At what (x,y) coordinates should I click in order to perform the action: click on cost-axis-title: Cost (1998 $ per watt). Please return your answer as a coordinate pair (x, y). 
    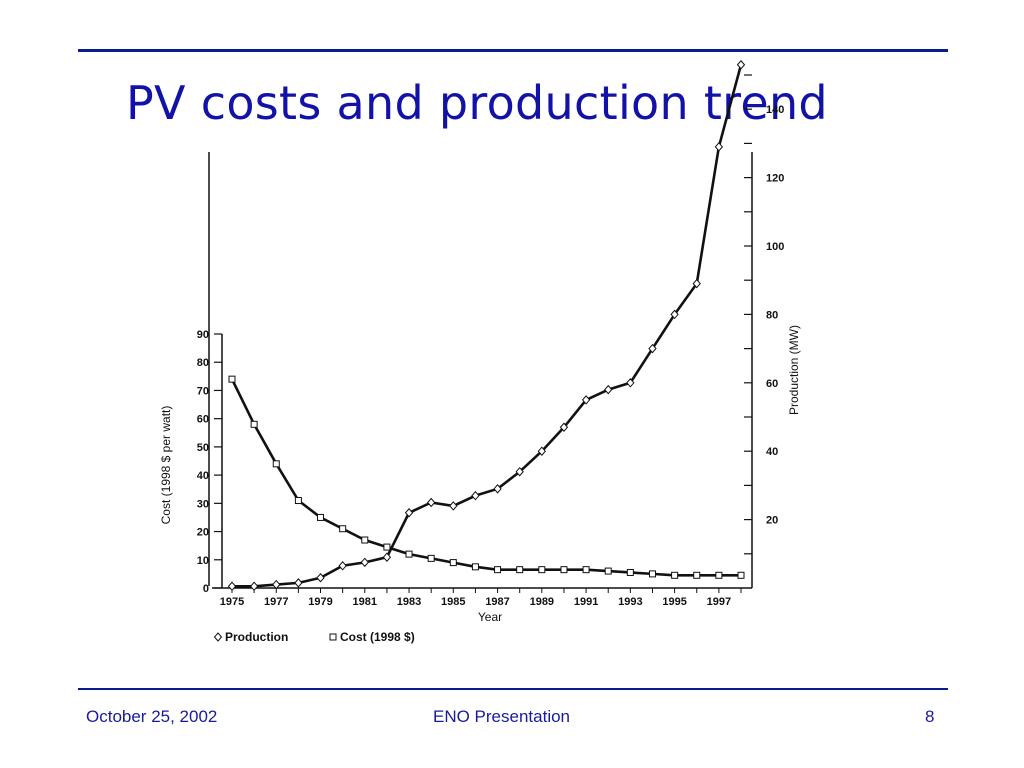
    Looking at the image, I should click on (166, 465).